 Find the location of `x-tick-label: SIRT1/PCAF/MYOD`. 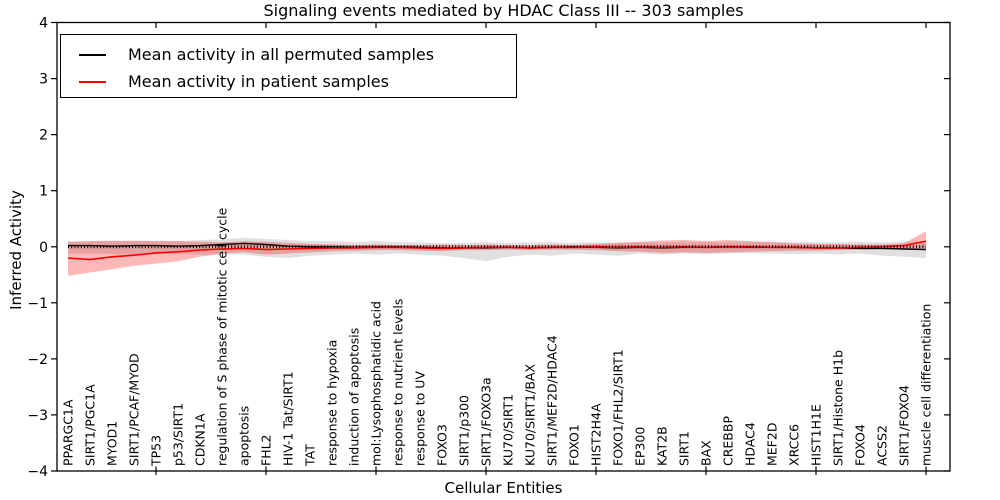

x-tick-label: SIRT1/PCAF/MYOD is located at coordinates (134, 409).